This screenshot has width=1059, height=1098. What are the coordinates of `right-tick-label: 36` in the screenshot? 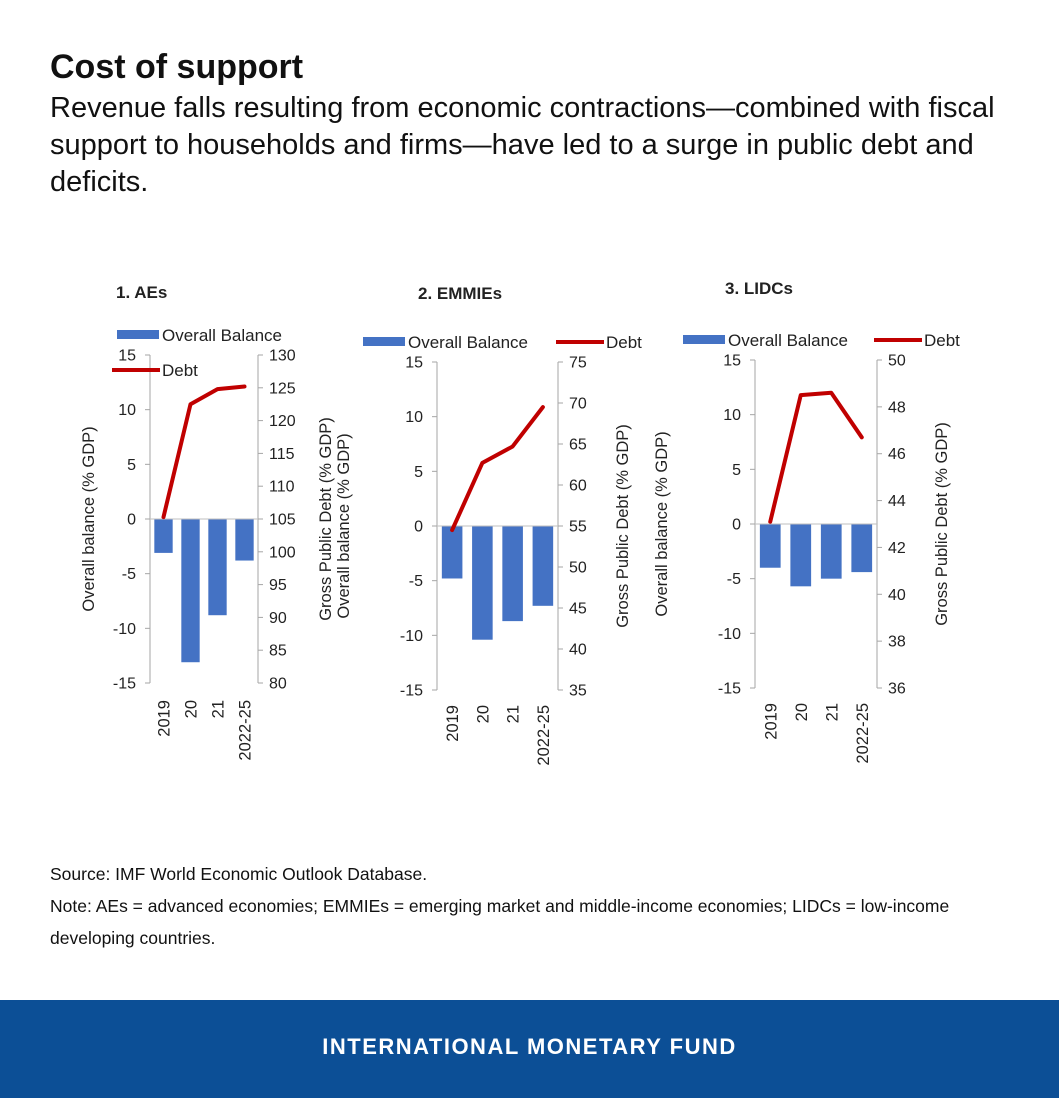 It's located at (897, 689).